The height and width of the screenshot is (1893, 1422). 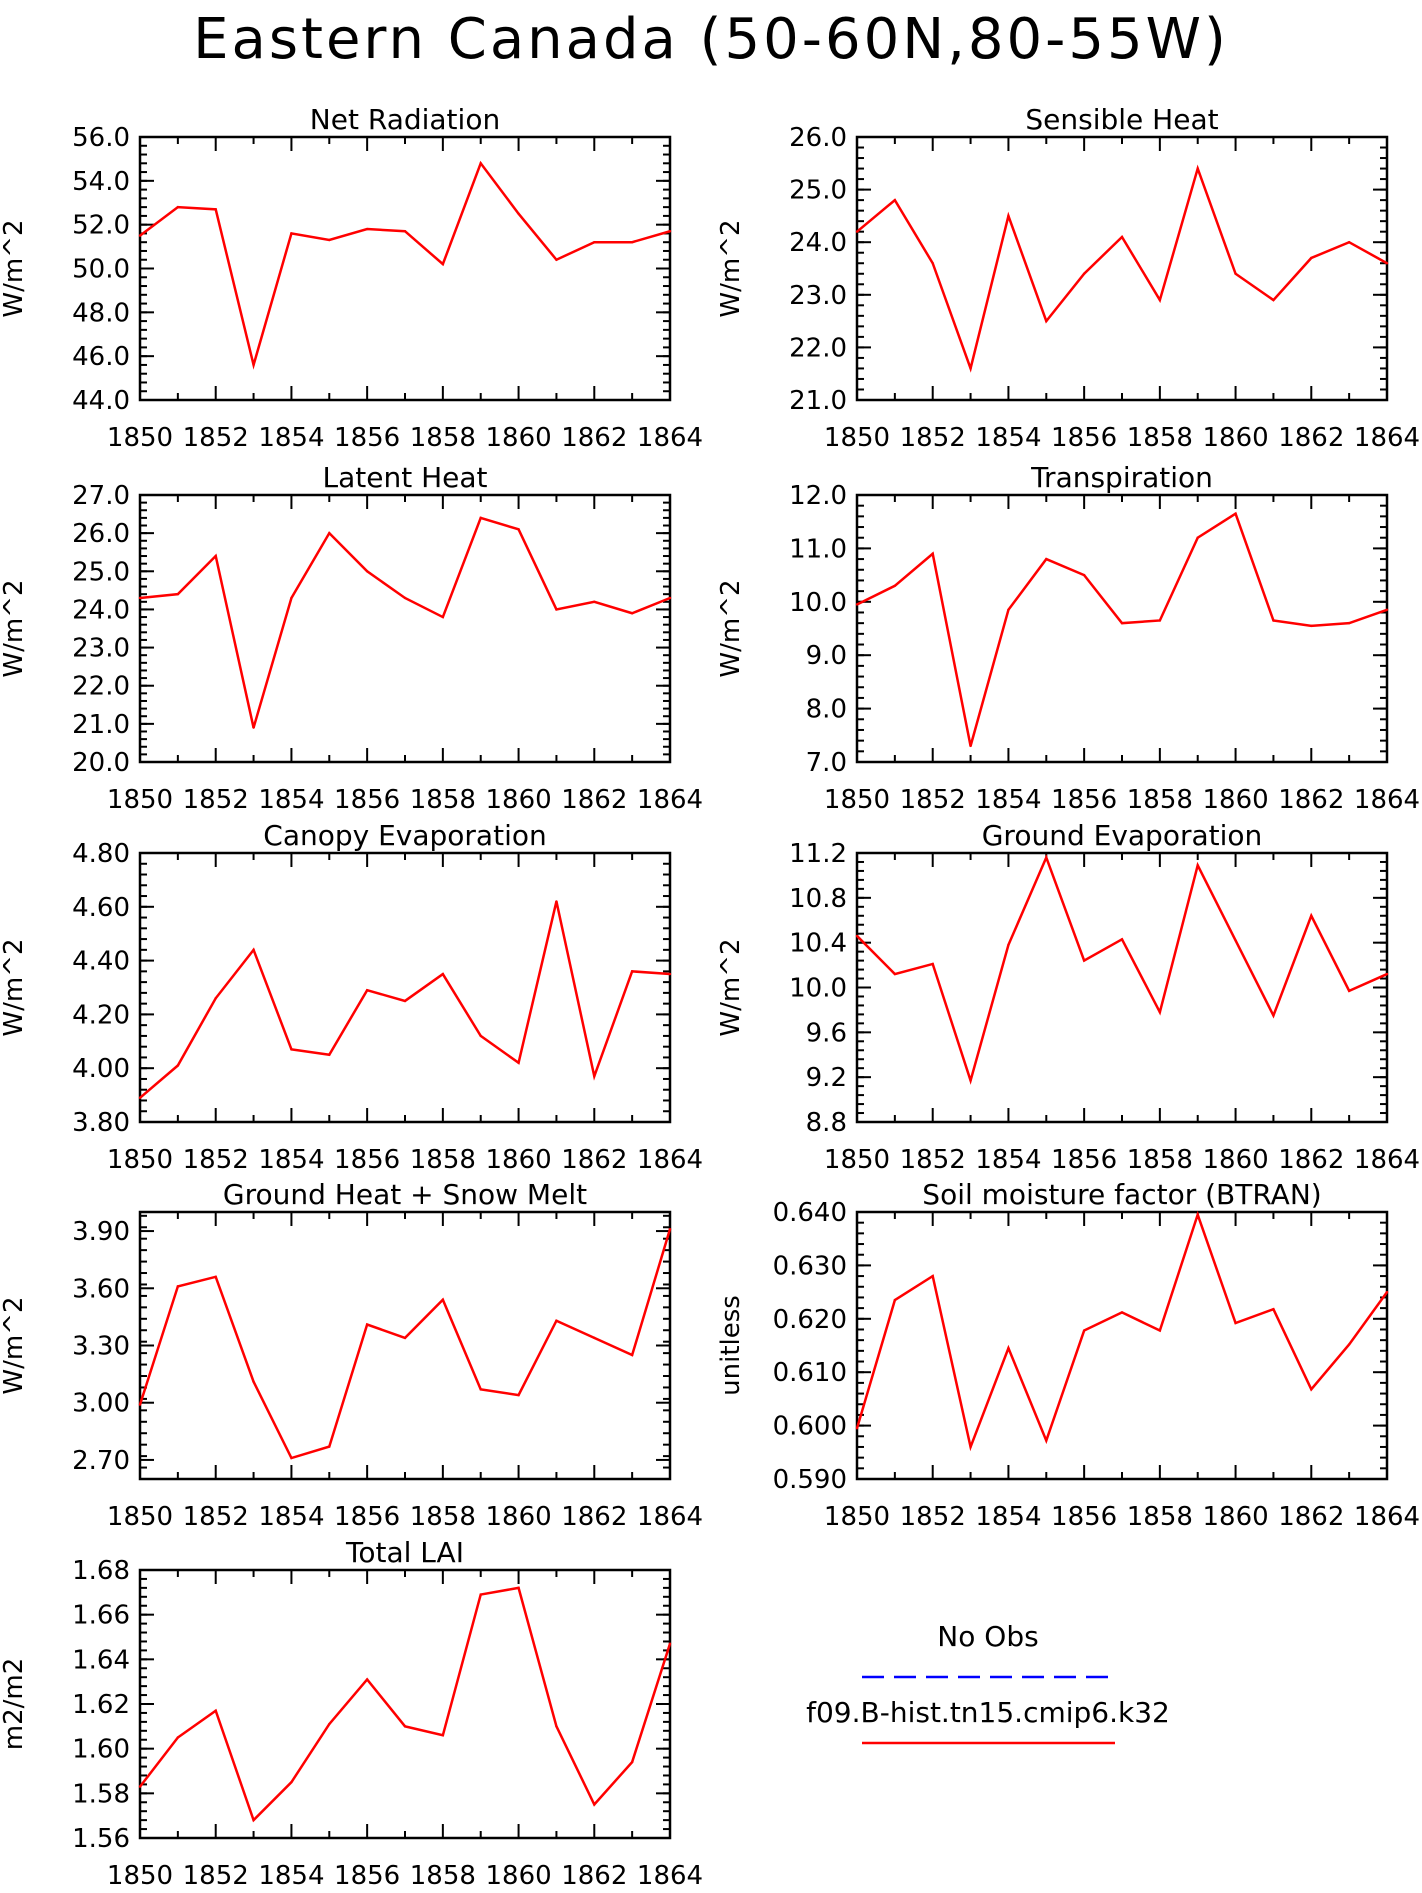 I want to click on y-tick-label: 0.610, so click(x=810, y=1373).